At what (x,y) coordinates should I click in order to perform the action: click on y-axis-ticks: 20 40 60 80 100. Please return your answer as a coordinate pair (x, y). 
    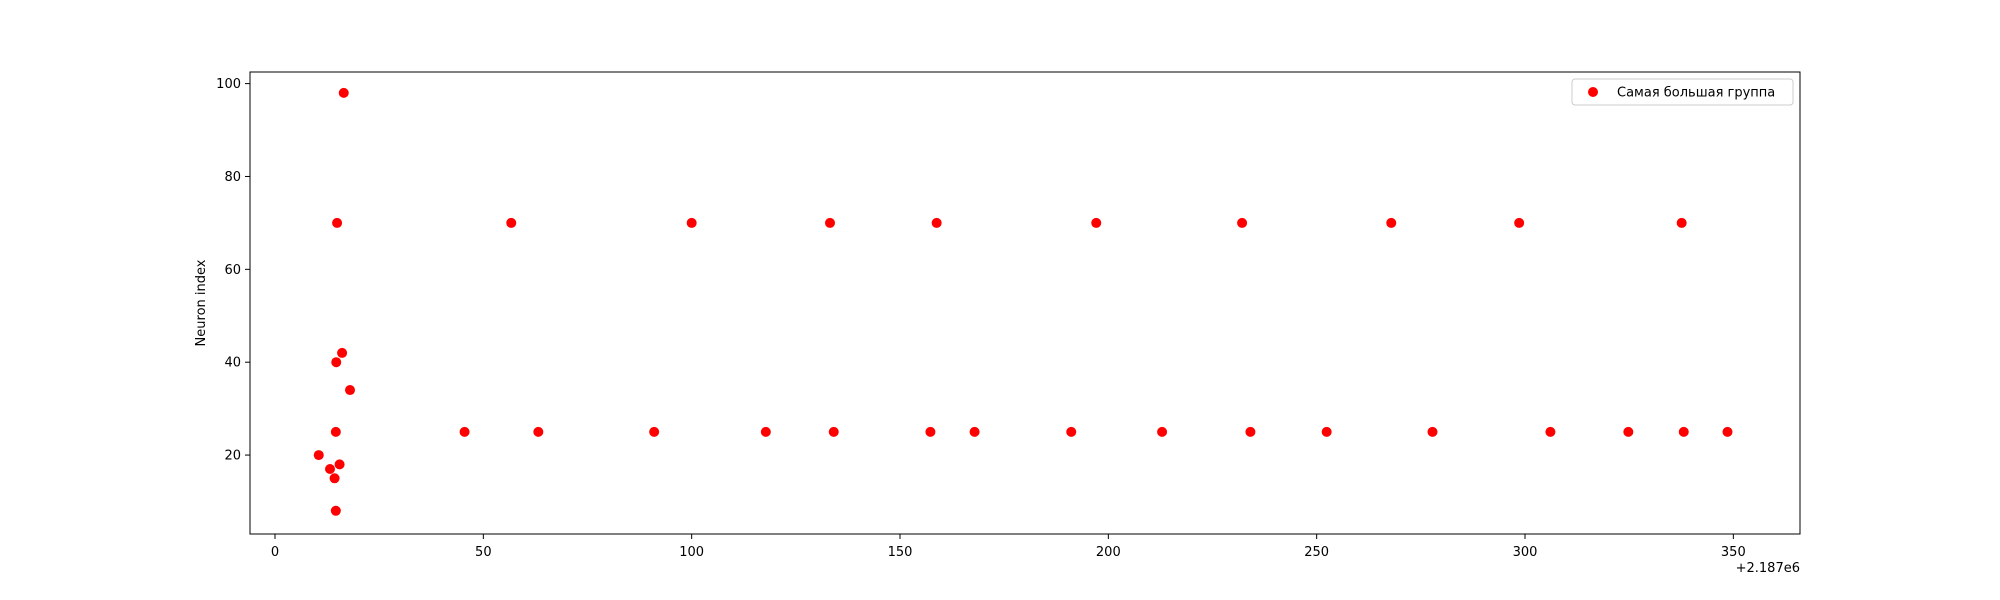
    Looking at the image, I should click on (233, 270).